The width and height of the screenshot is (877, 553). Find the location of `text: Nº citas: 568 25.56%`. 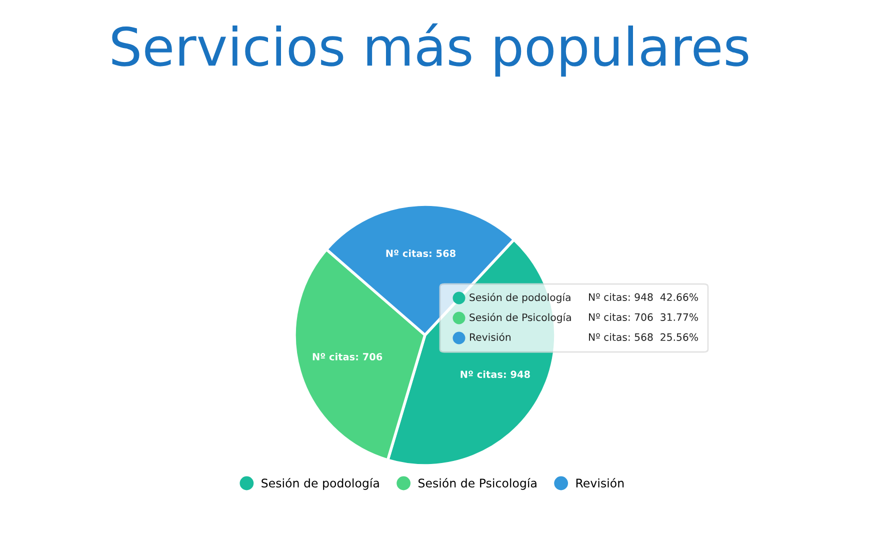

text: Nº citas: 568 25.56% is located at coordinates (643, 337).